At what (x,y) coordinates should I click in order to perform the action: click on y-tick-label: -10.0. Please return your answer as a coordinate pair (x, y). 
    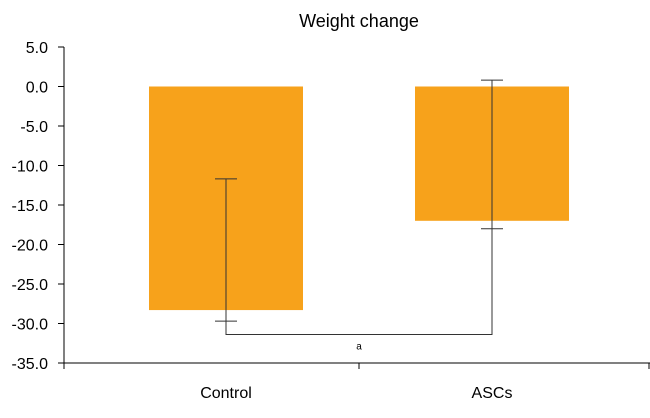
    Looking at the image, I should click on (30, 167).